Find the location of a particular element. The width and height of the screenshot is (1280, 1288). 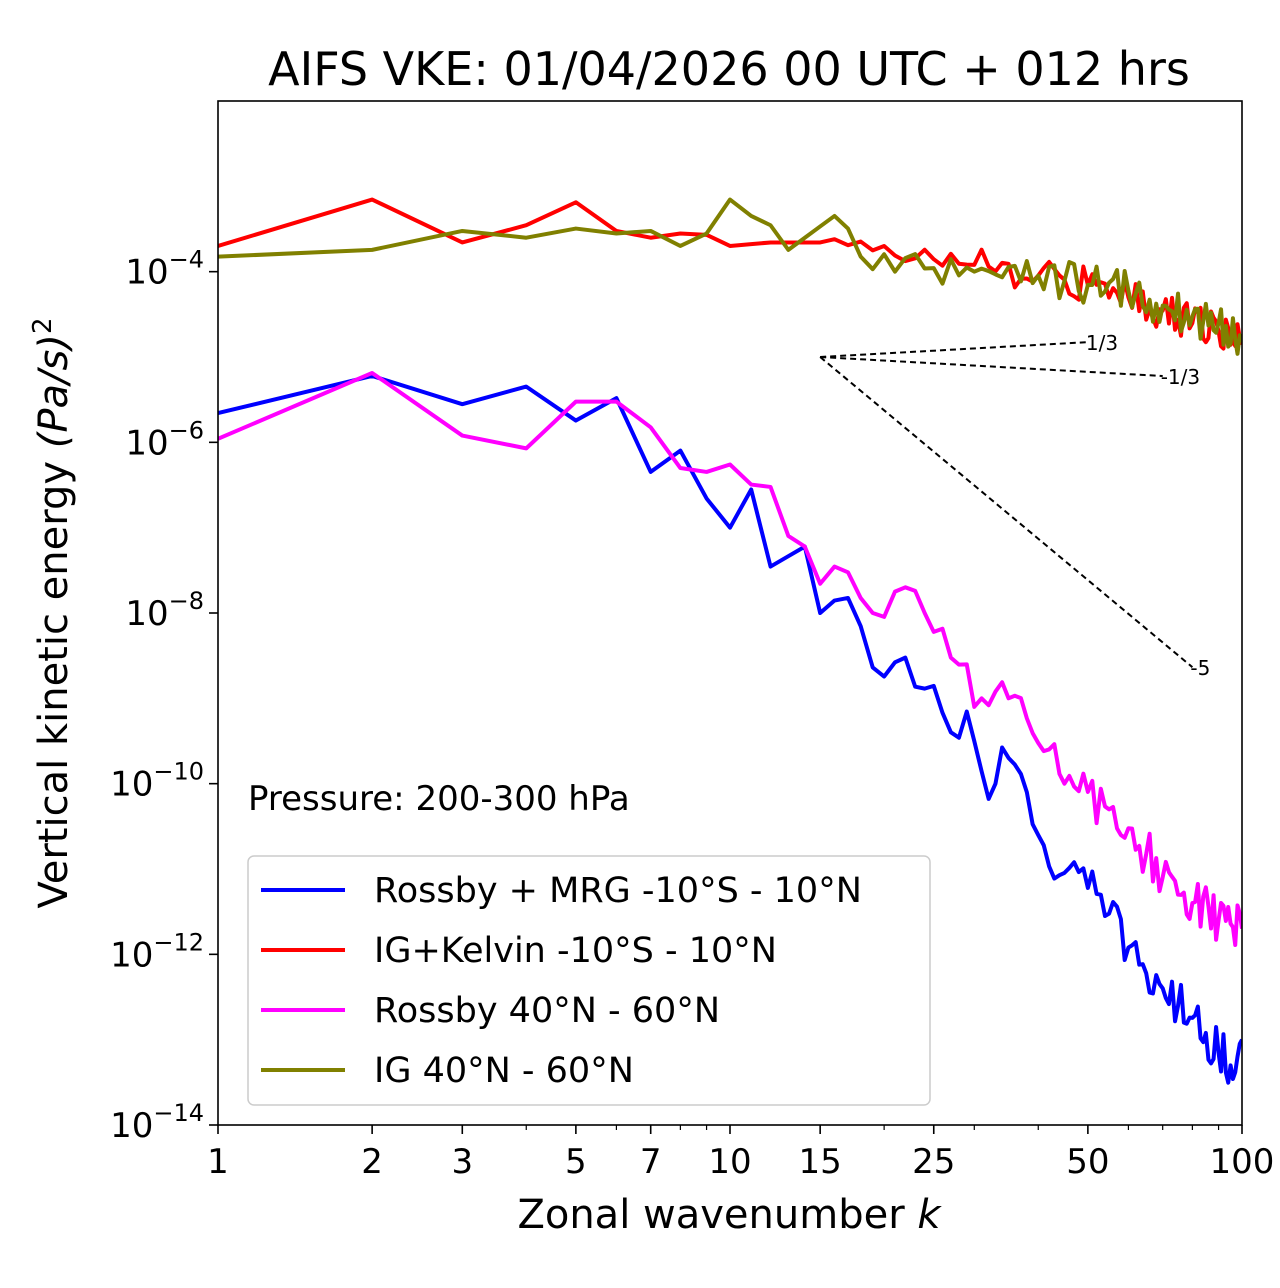

legend-frame is located at coordinates (589, 980).